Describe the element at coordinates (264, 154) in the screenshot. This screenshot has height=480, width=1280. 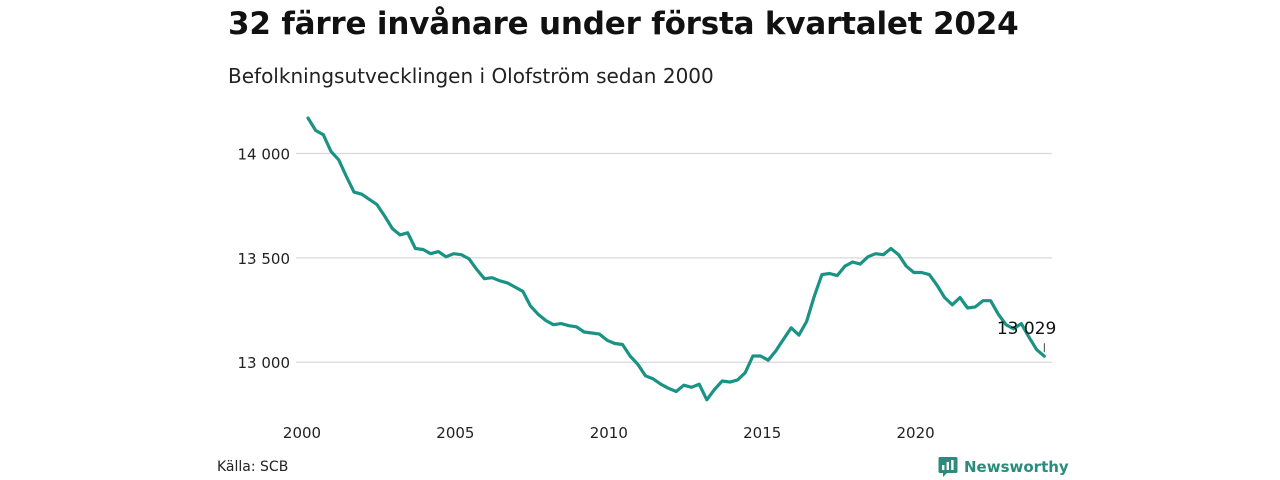
I see `y-tick-label: 14 000` at that location.